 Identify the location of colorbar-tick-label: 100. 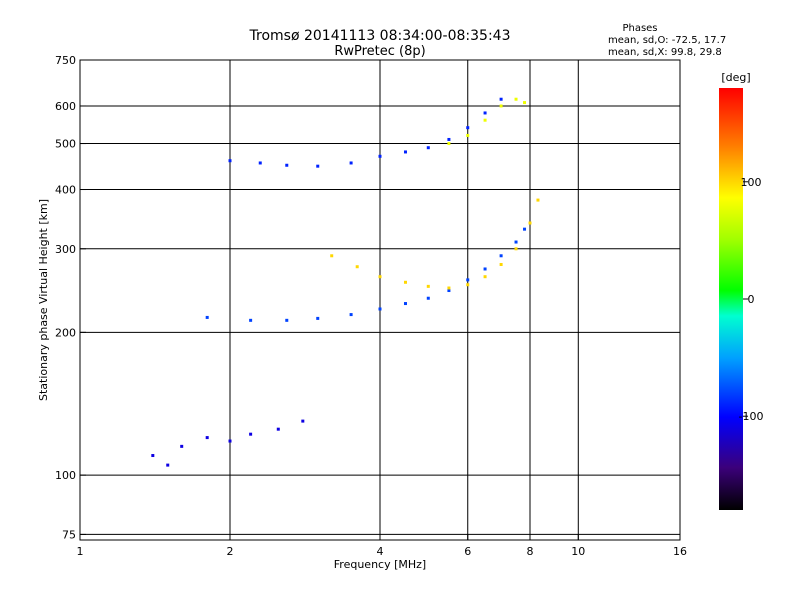
(751, 182).